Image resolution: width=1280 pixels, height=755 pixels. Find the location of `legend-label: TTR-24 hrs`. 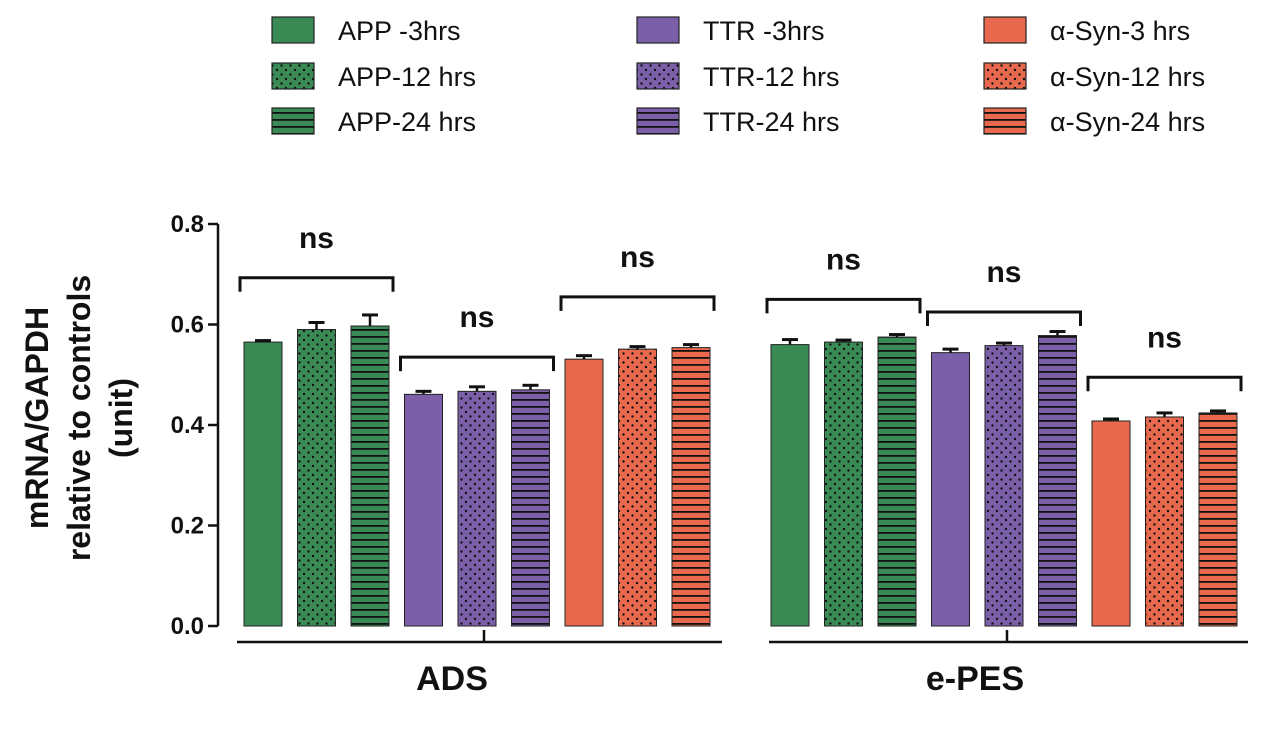

legend-label: TTR-24 hrs is located at coordinates (771, 122).